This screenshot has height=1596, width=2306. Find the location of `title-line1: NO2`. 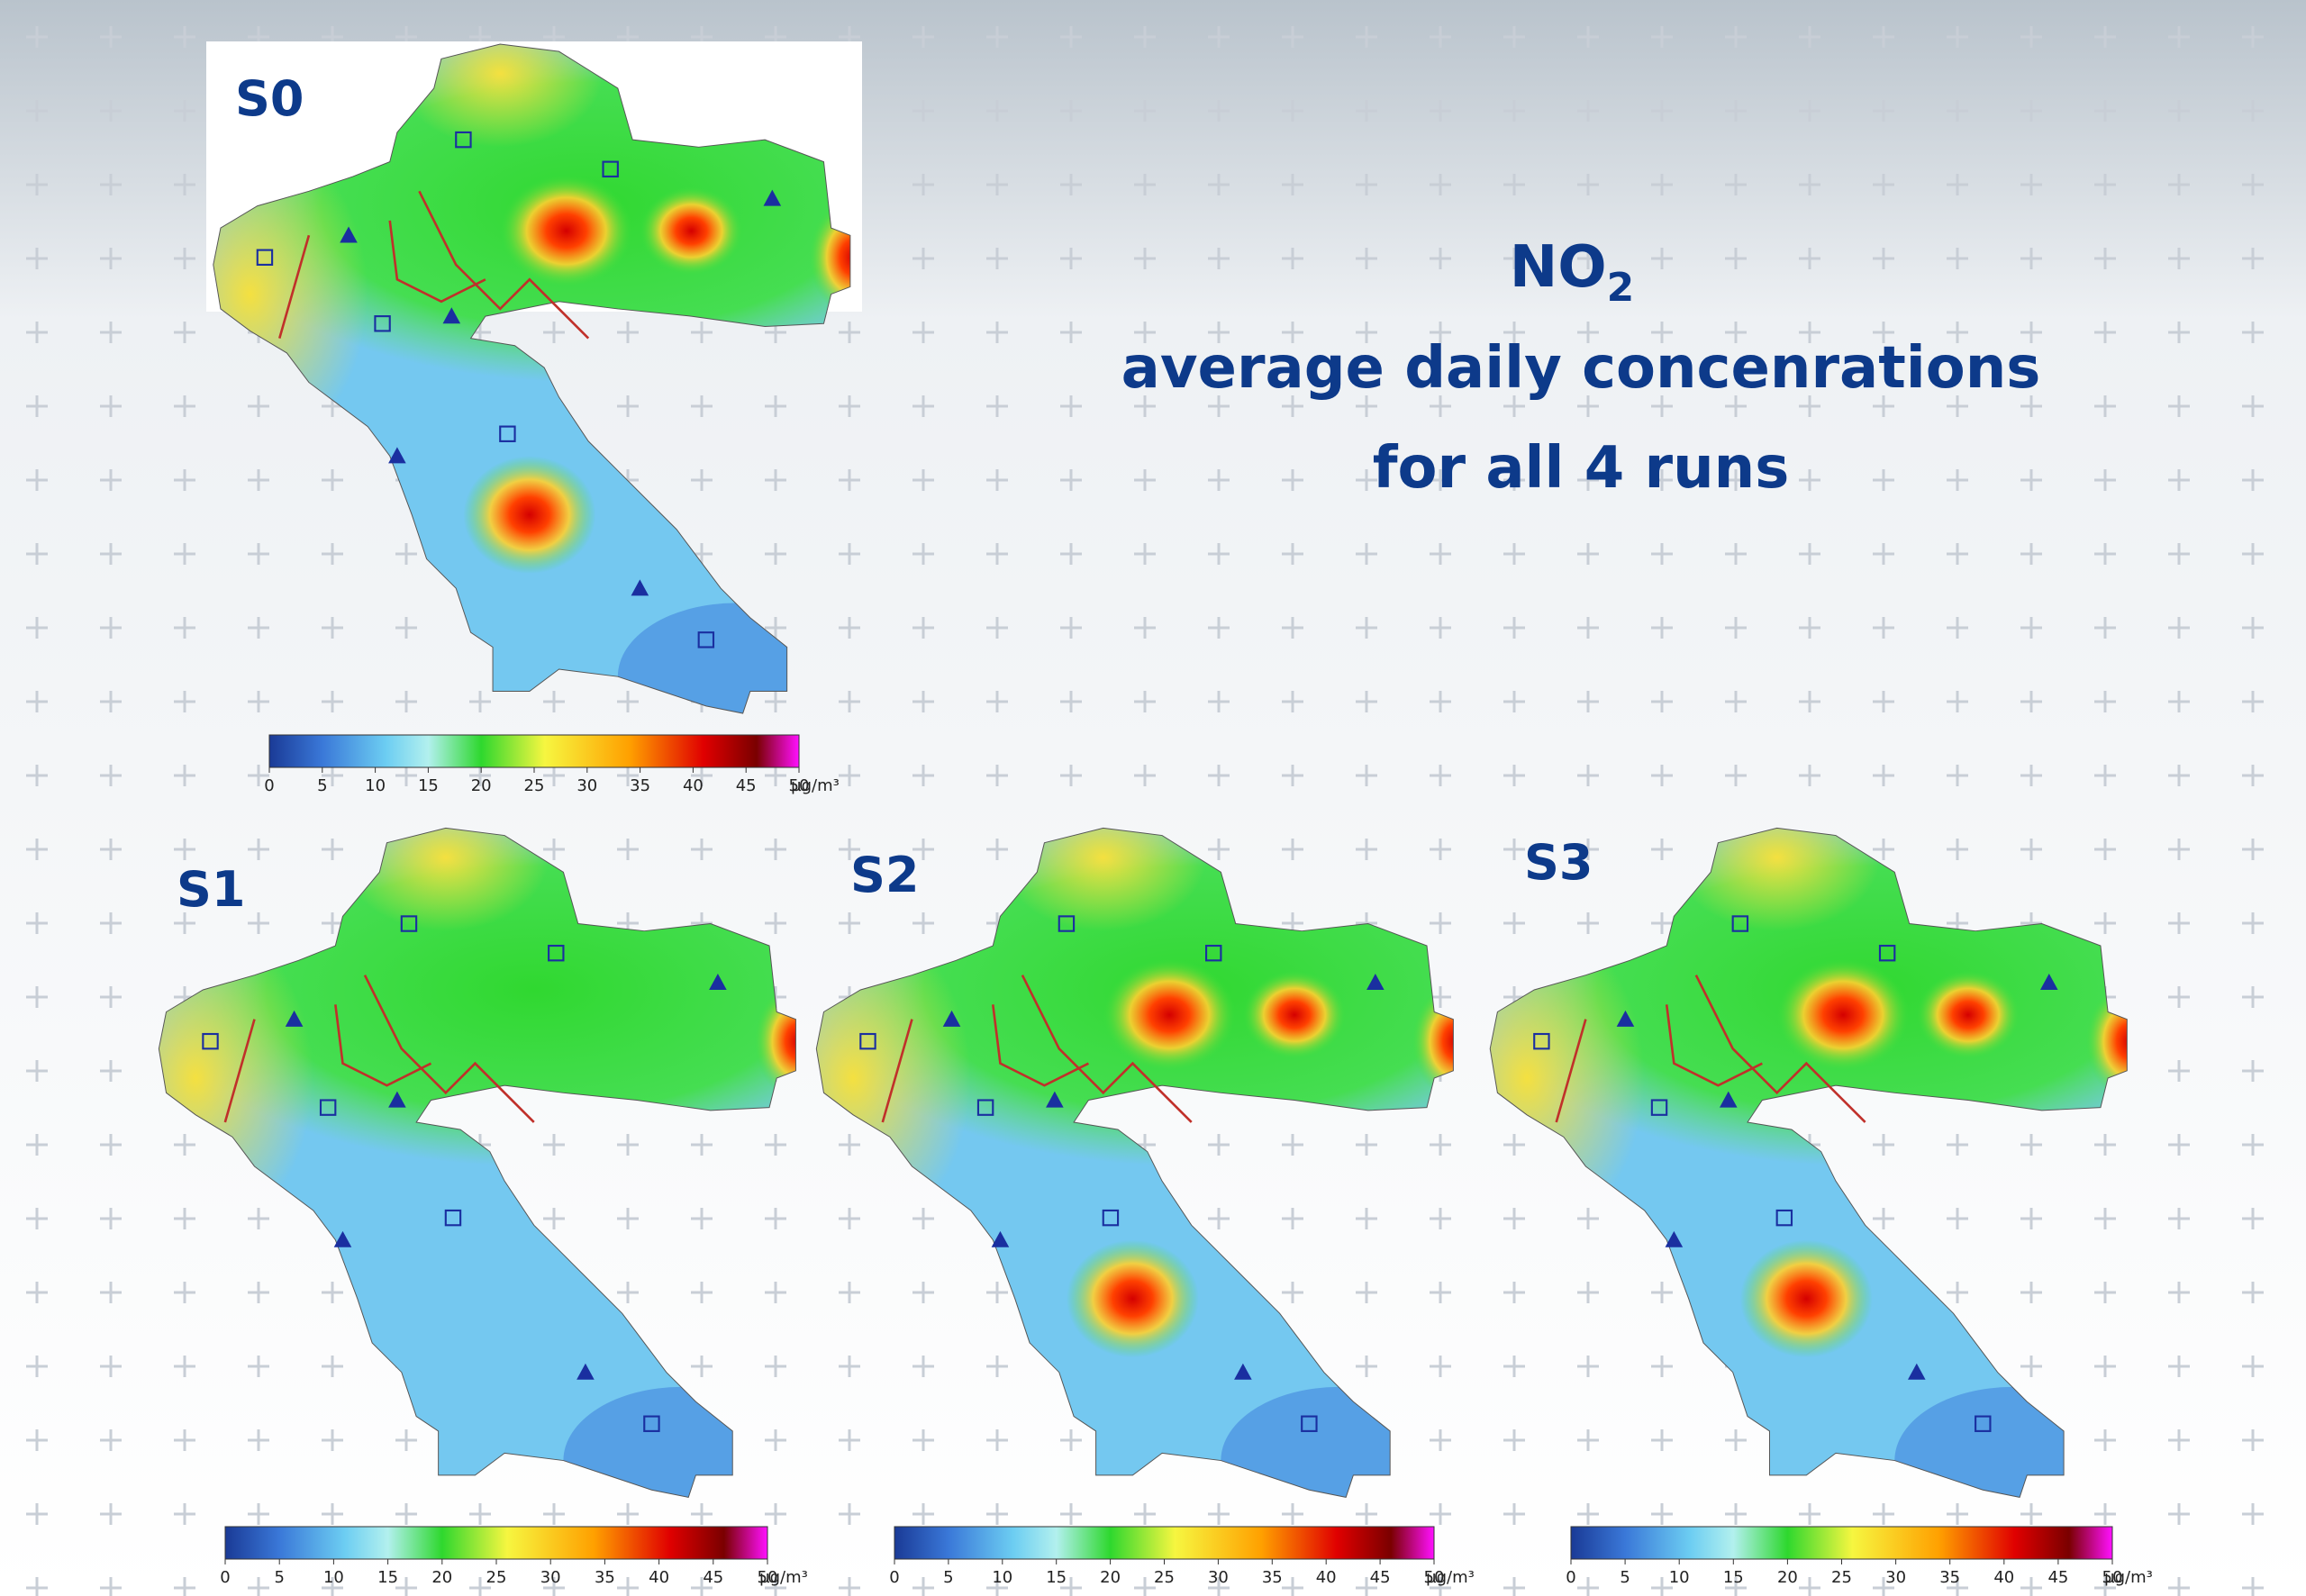

title-line1: NO2 is located at coordinates (1572, 272).